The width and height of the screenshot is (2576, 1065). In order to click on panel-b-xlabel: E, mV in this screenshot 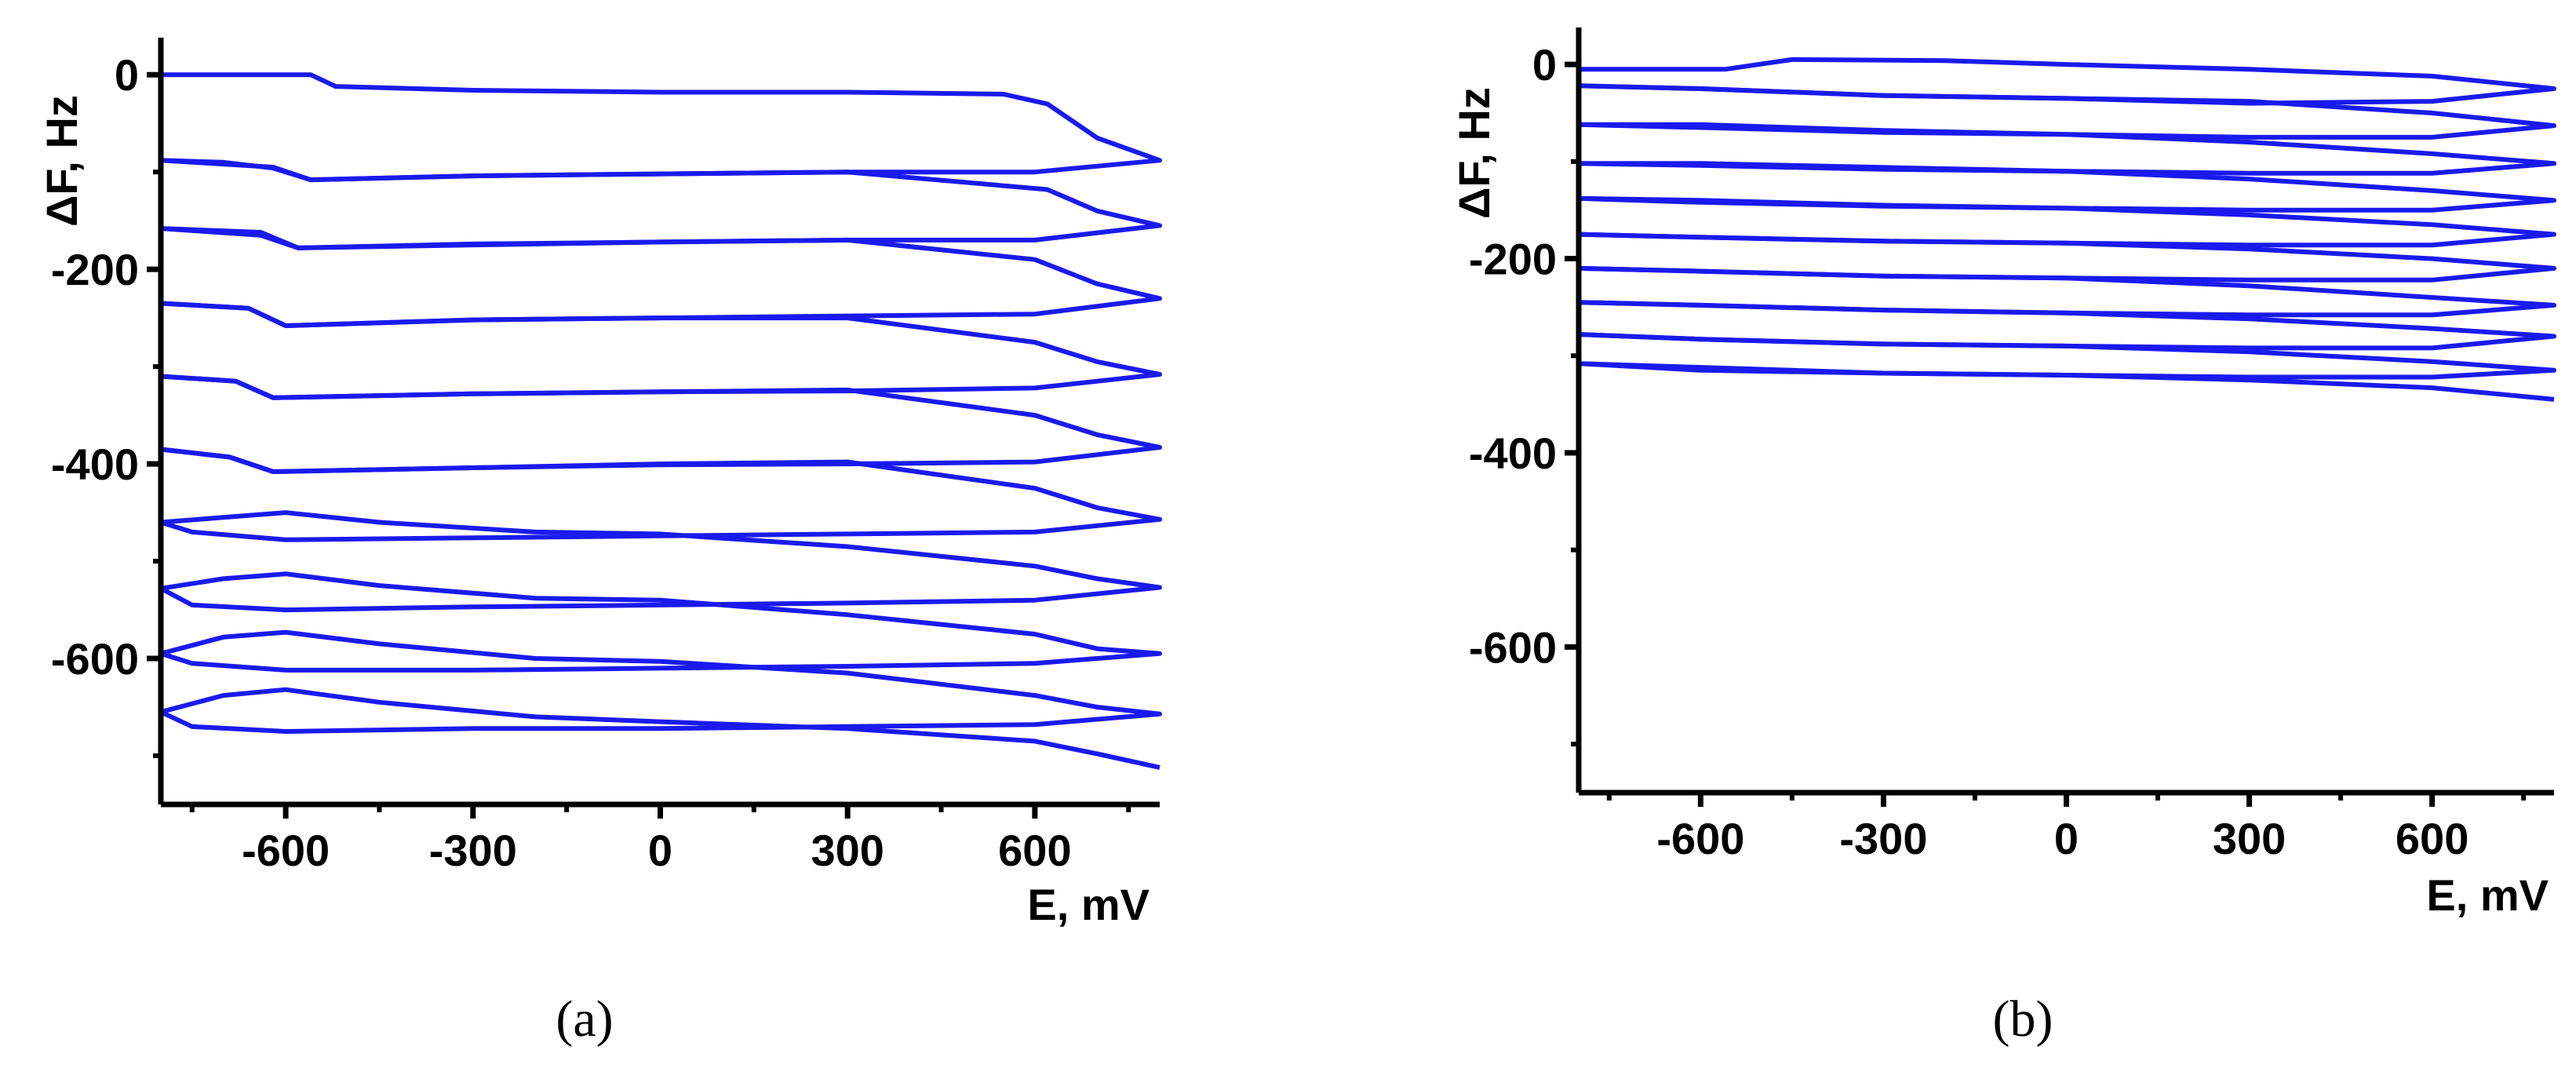, I will do `click(2487, 895)`.